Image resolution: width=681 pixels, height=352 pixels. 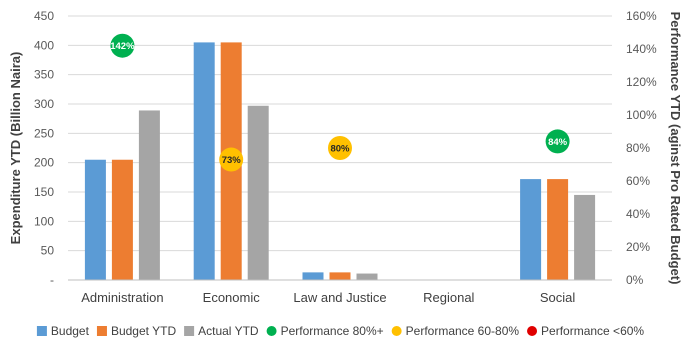 I want to click on y-tick-label: 200, so click(x=44, y=163).